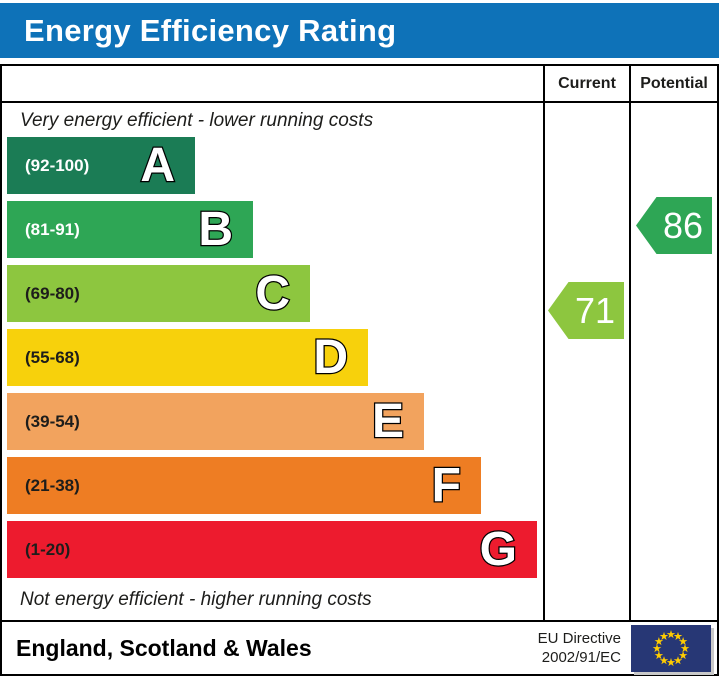 The image size is (719, 676). I want to click on band-bar: (81-91) B, so click(130, 229).